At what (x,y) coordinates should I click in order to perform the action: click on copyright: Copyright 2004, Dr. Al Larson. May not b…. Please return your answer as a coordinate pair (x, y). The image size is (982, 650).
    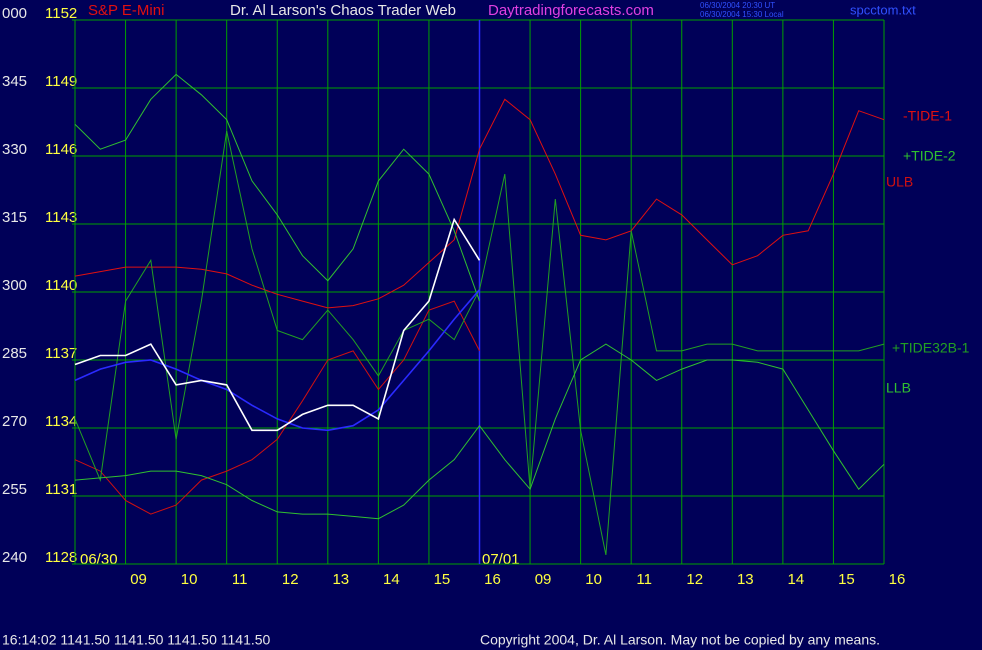
    Looking at the image, I should click on (680, 640).